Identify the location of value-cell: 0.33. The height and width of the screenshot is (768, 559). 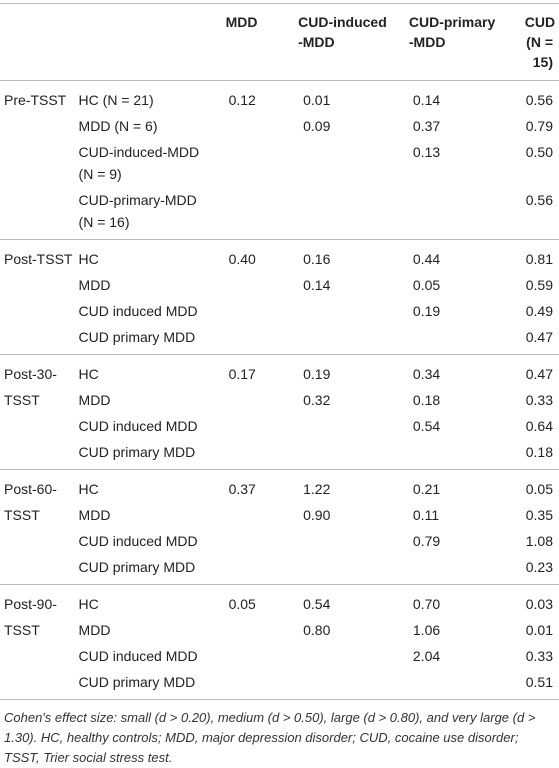
(539, 400).